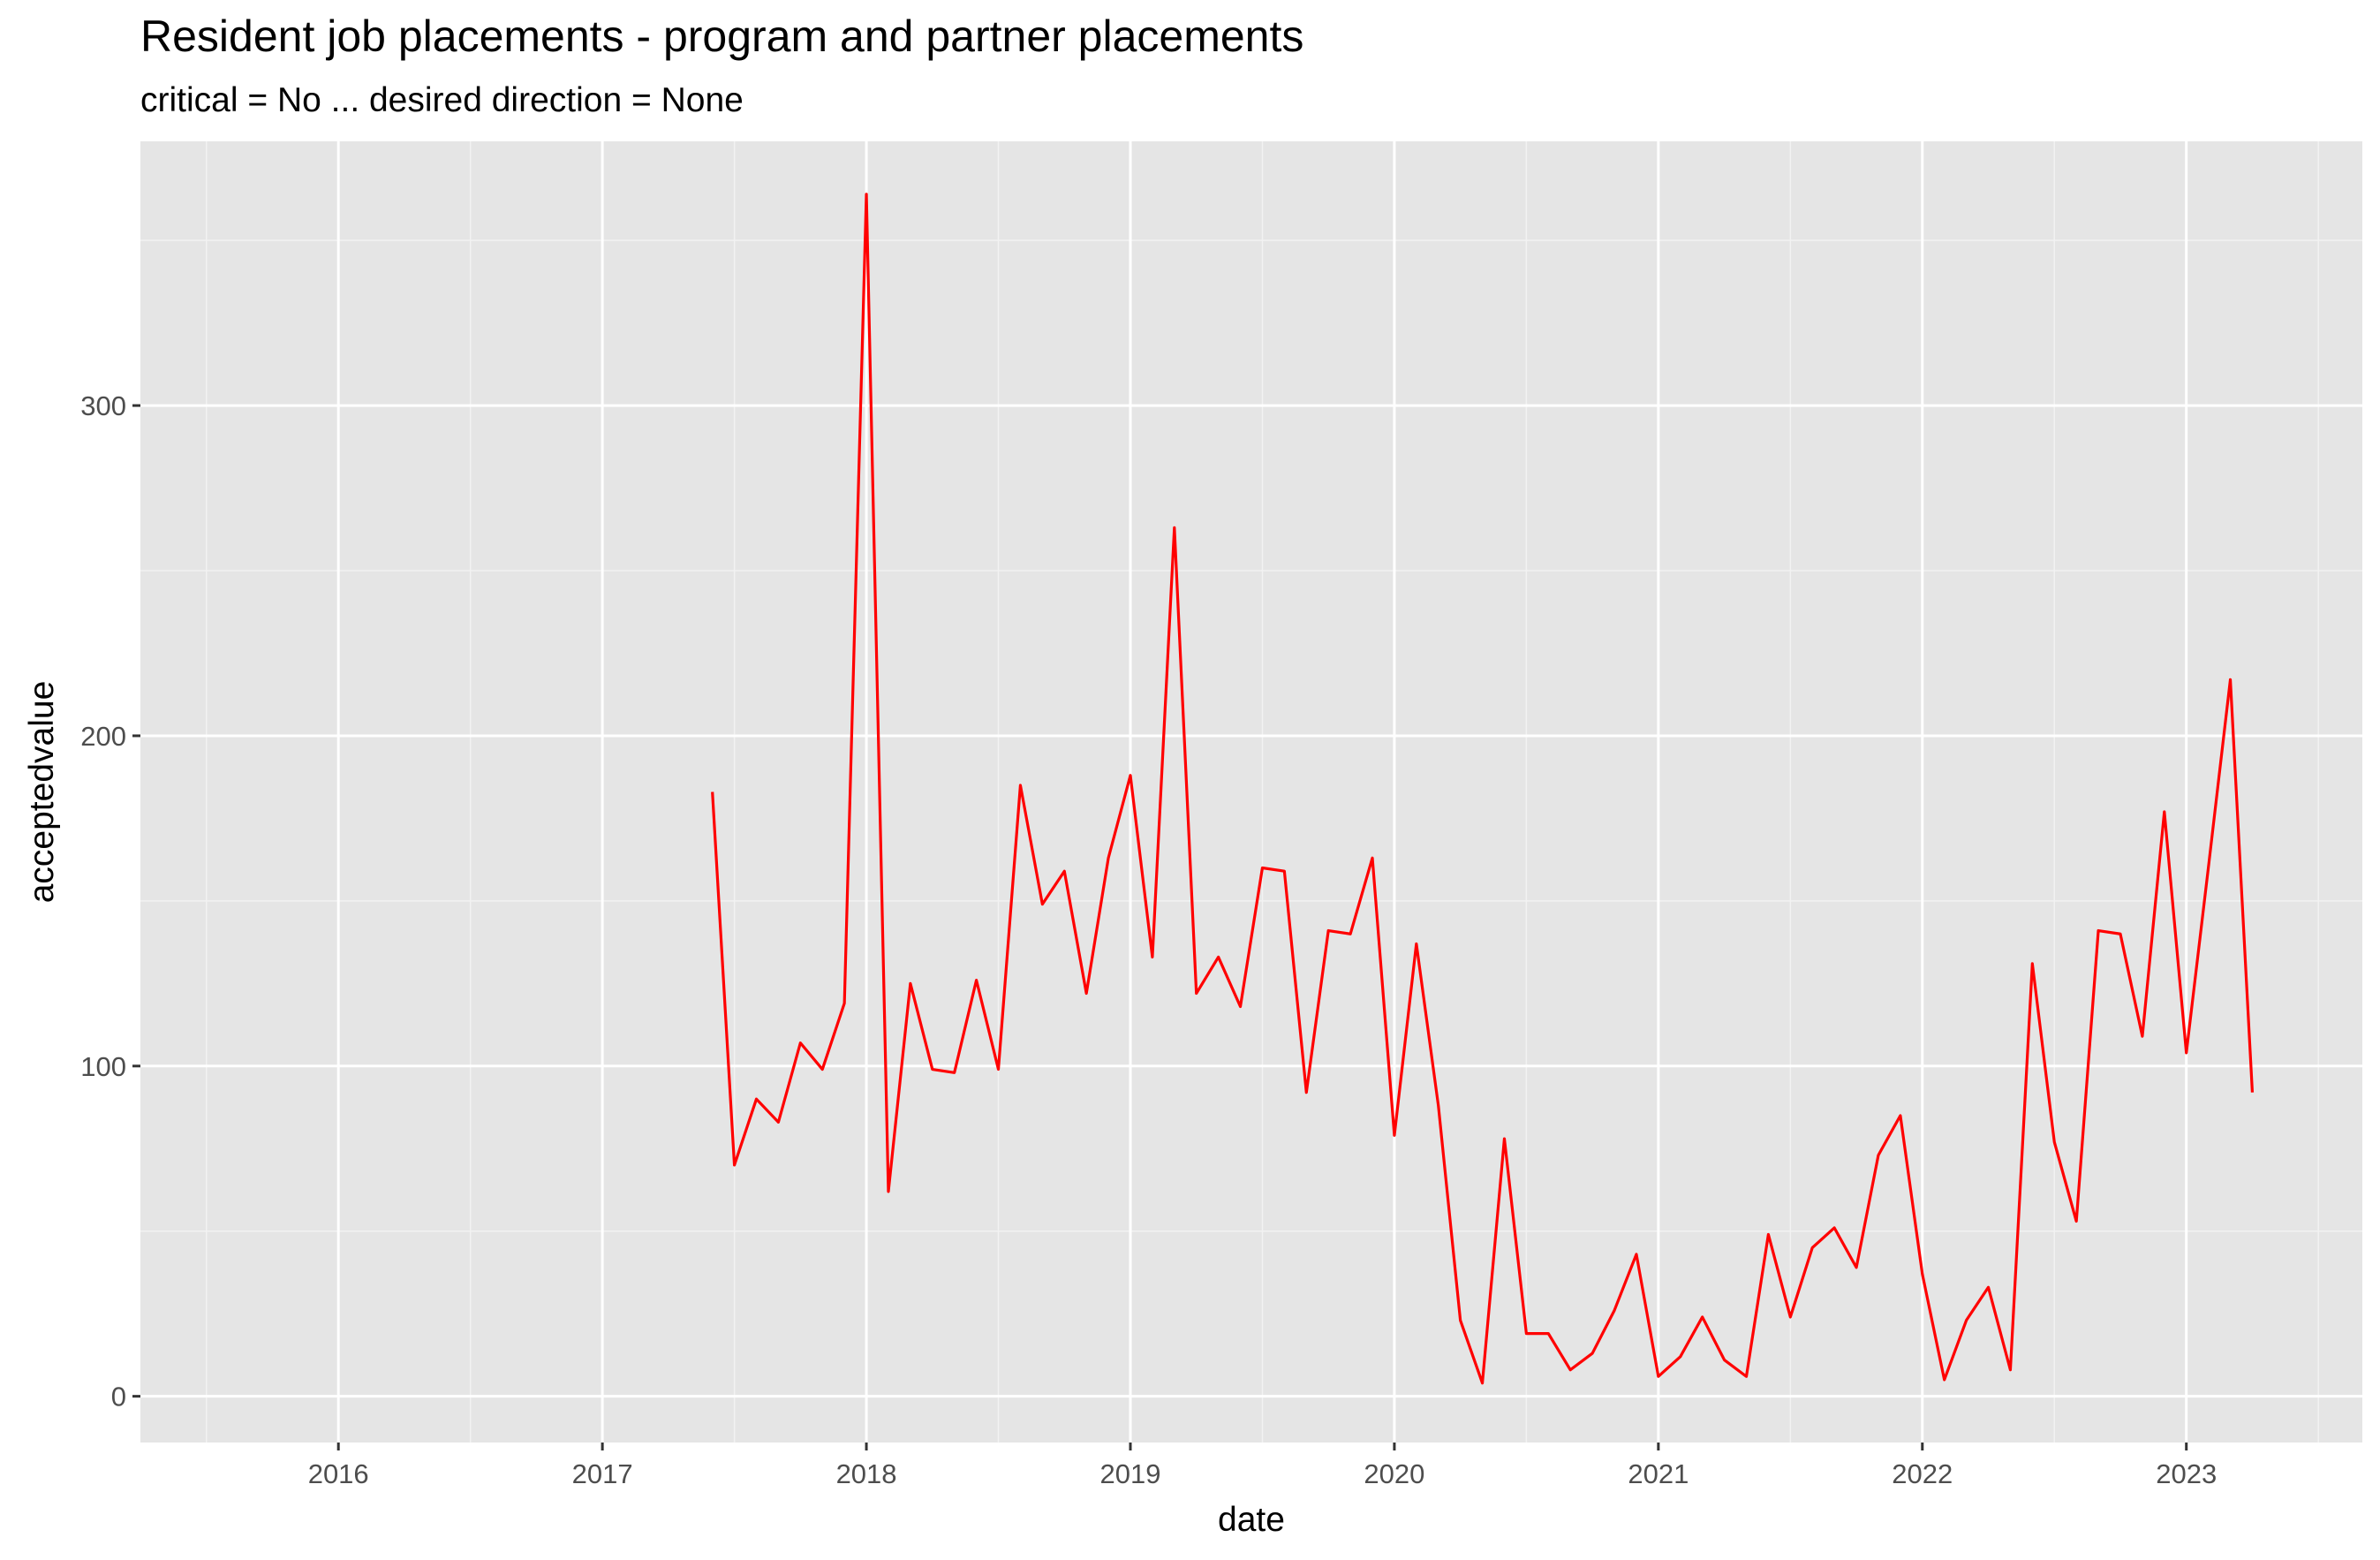  Describe the element at coordinates (338, 1473) in the screenshot. I see `x-tick-label: 2016` at that location.